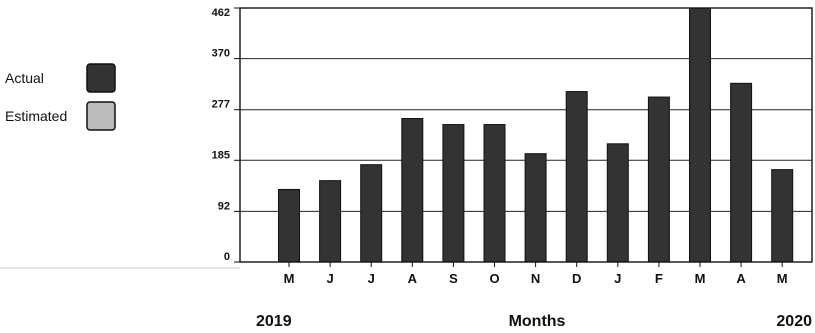  What do you see at coordinates (221, 54) in the screenshot?
I see `y-tick-label: 370` at bounding box center [221, 54].